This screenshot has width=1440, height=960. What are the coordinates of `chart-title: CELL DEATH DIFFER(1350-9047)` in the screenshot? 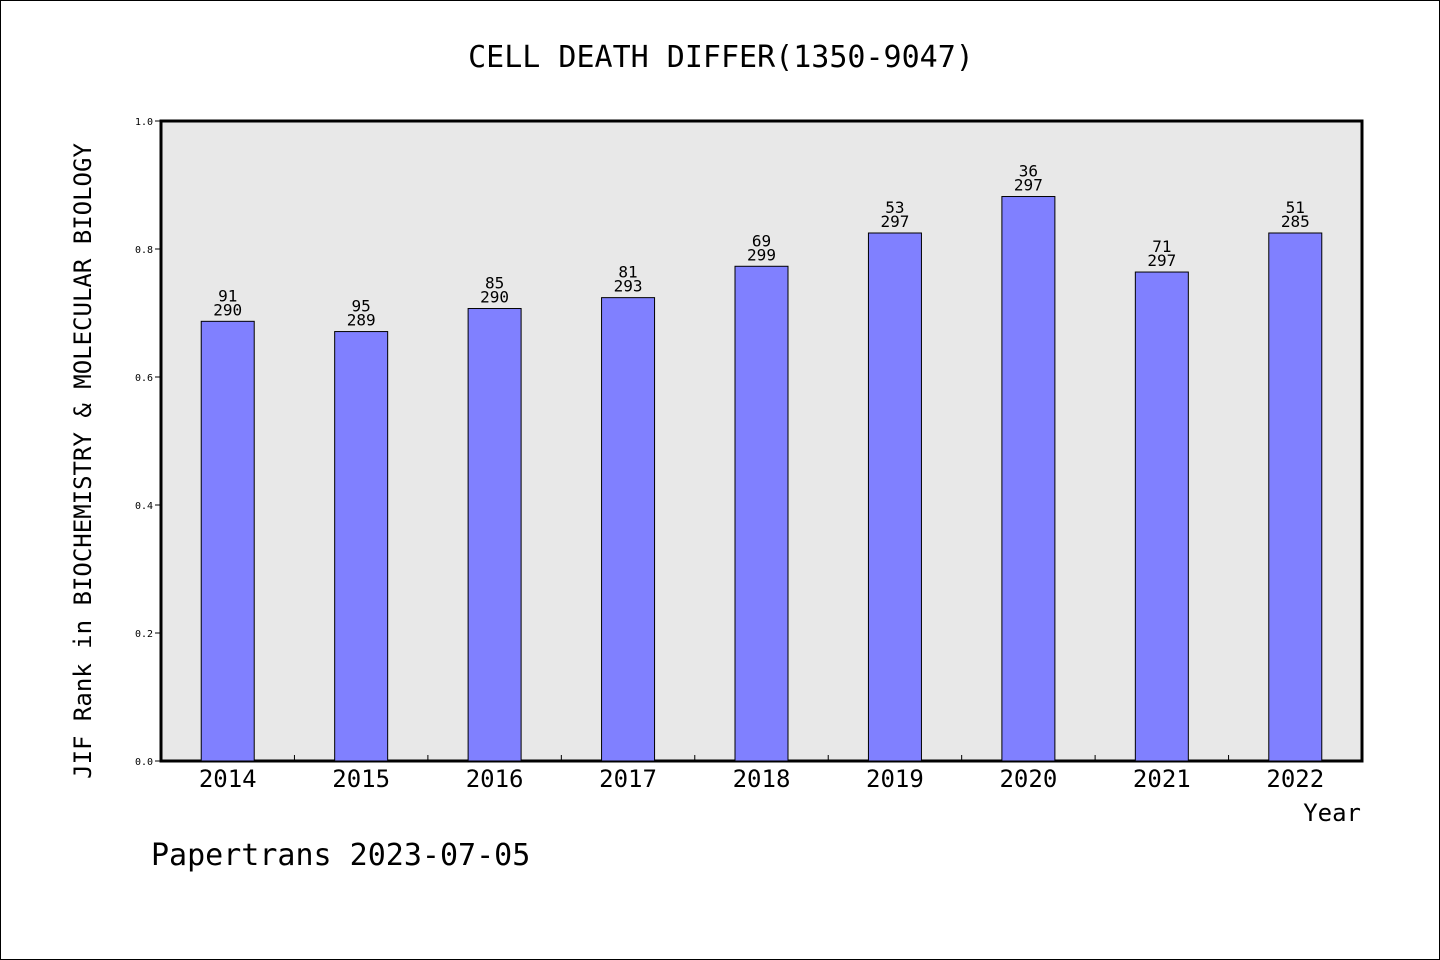 It's located at (721, 57).